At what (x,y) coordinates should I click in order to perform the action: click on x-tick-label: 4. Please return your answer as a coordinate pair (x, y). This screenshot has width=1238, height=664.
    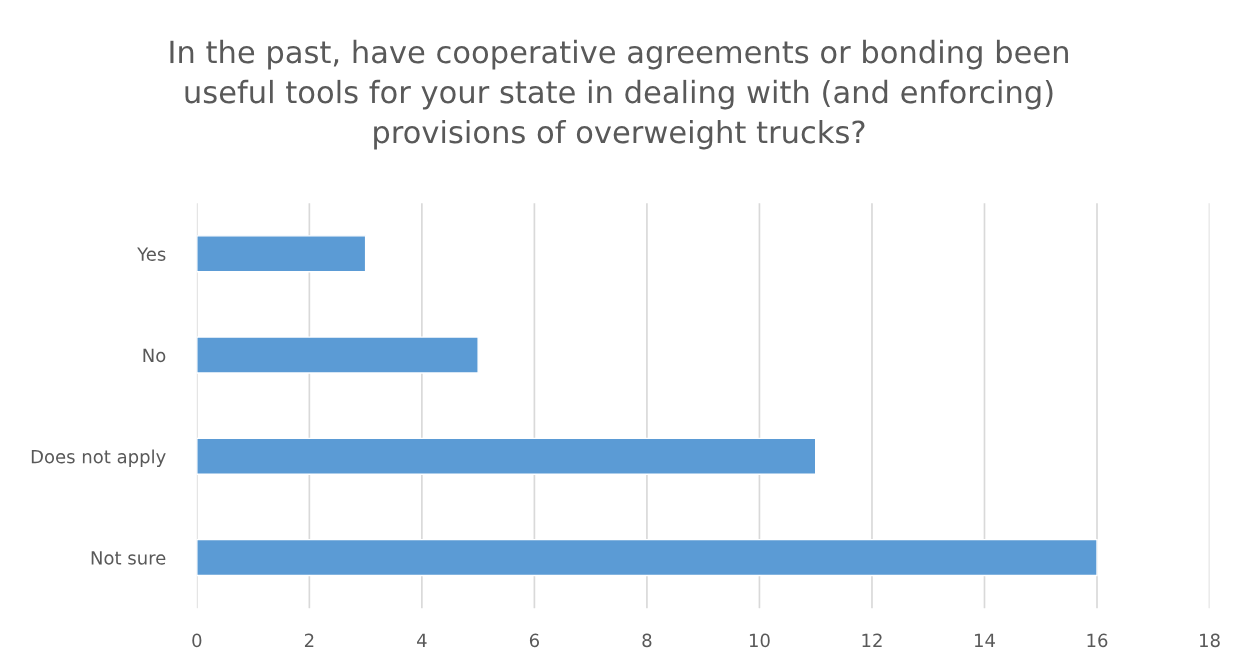
    Looking at the image, I should click on (422, 640).